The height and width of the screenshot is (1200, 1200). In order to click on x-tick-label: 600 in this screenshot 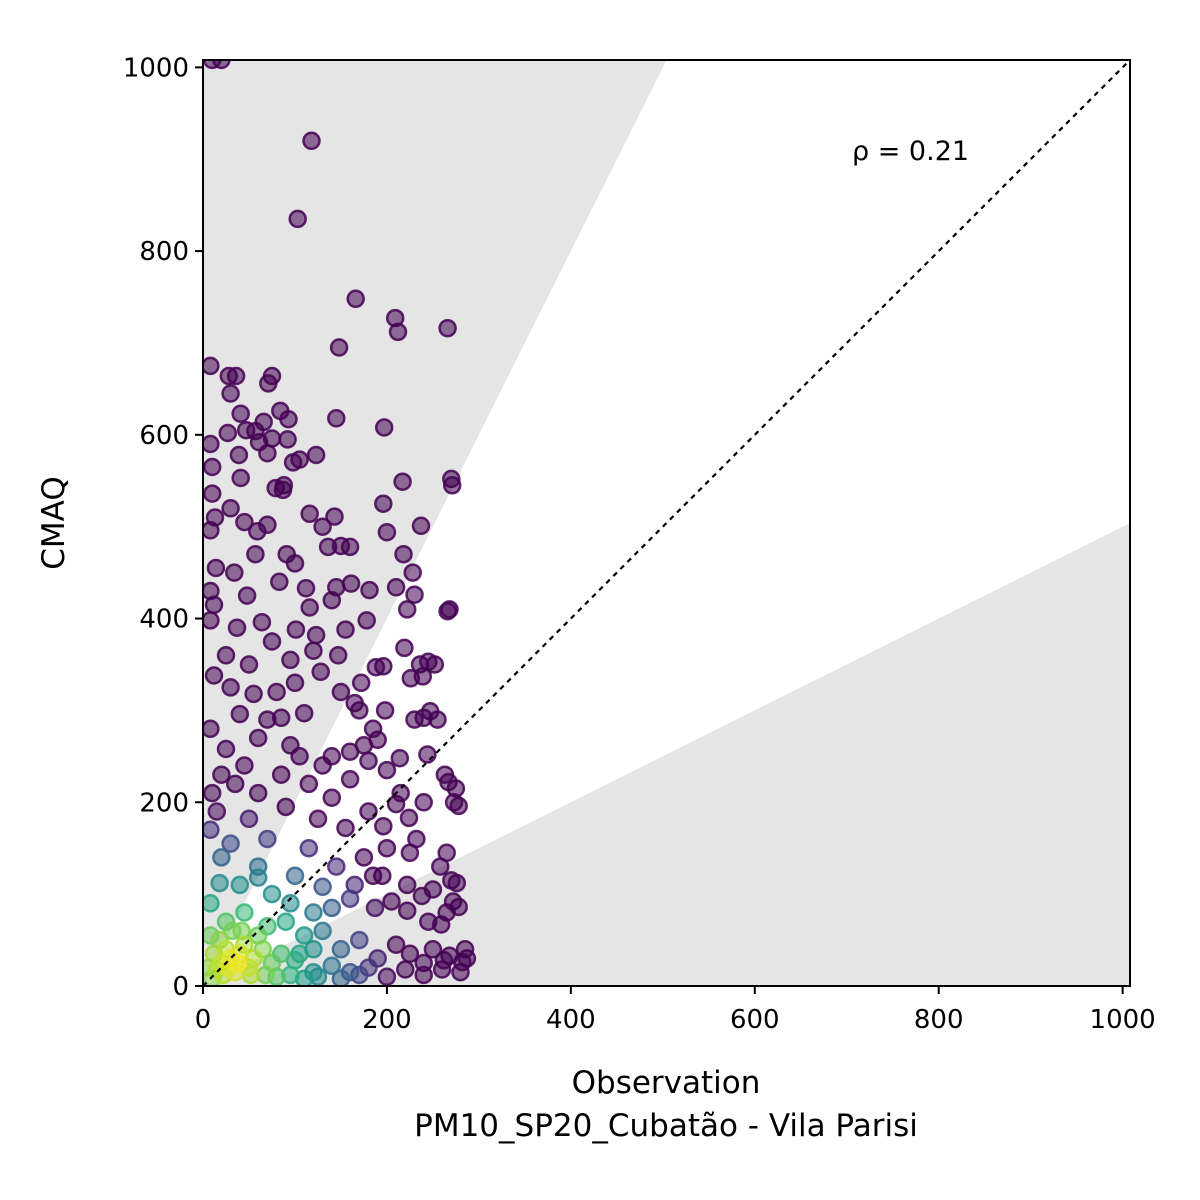, I will do `click(755, 1020)`.